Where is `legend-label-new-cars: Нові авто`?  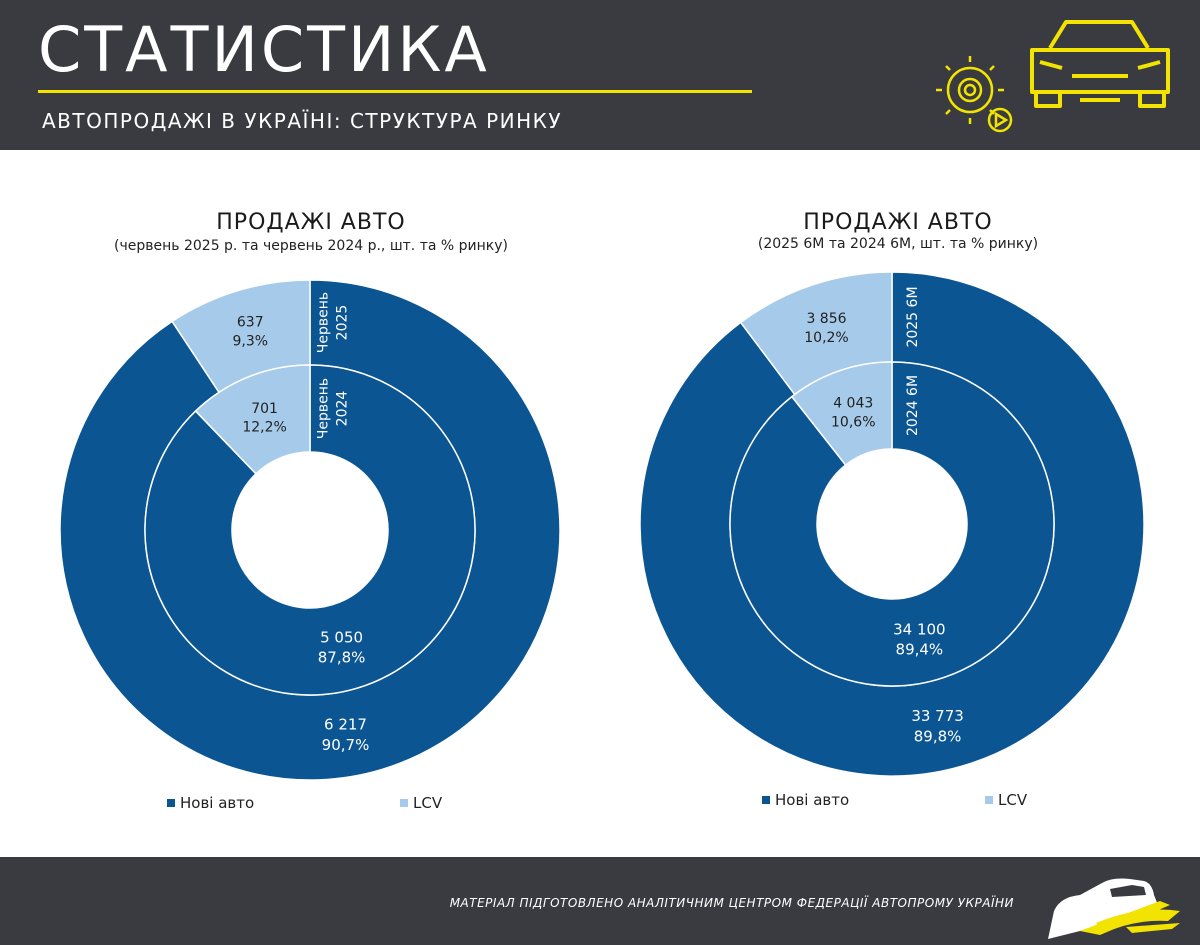 legend-label-new-cars: Нові авто is located at coordinates (217, 803).